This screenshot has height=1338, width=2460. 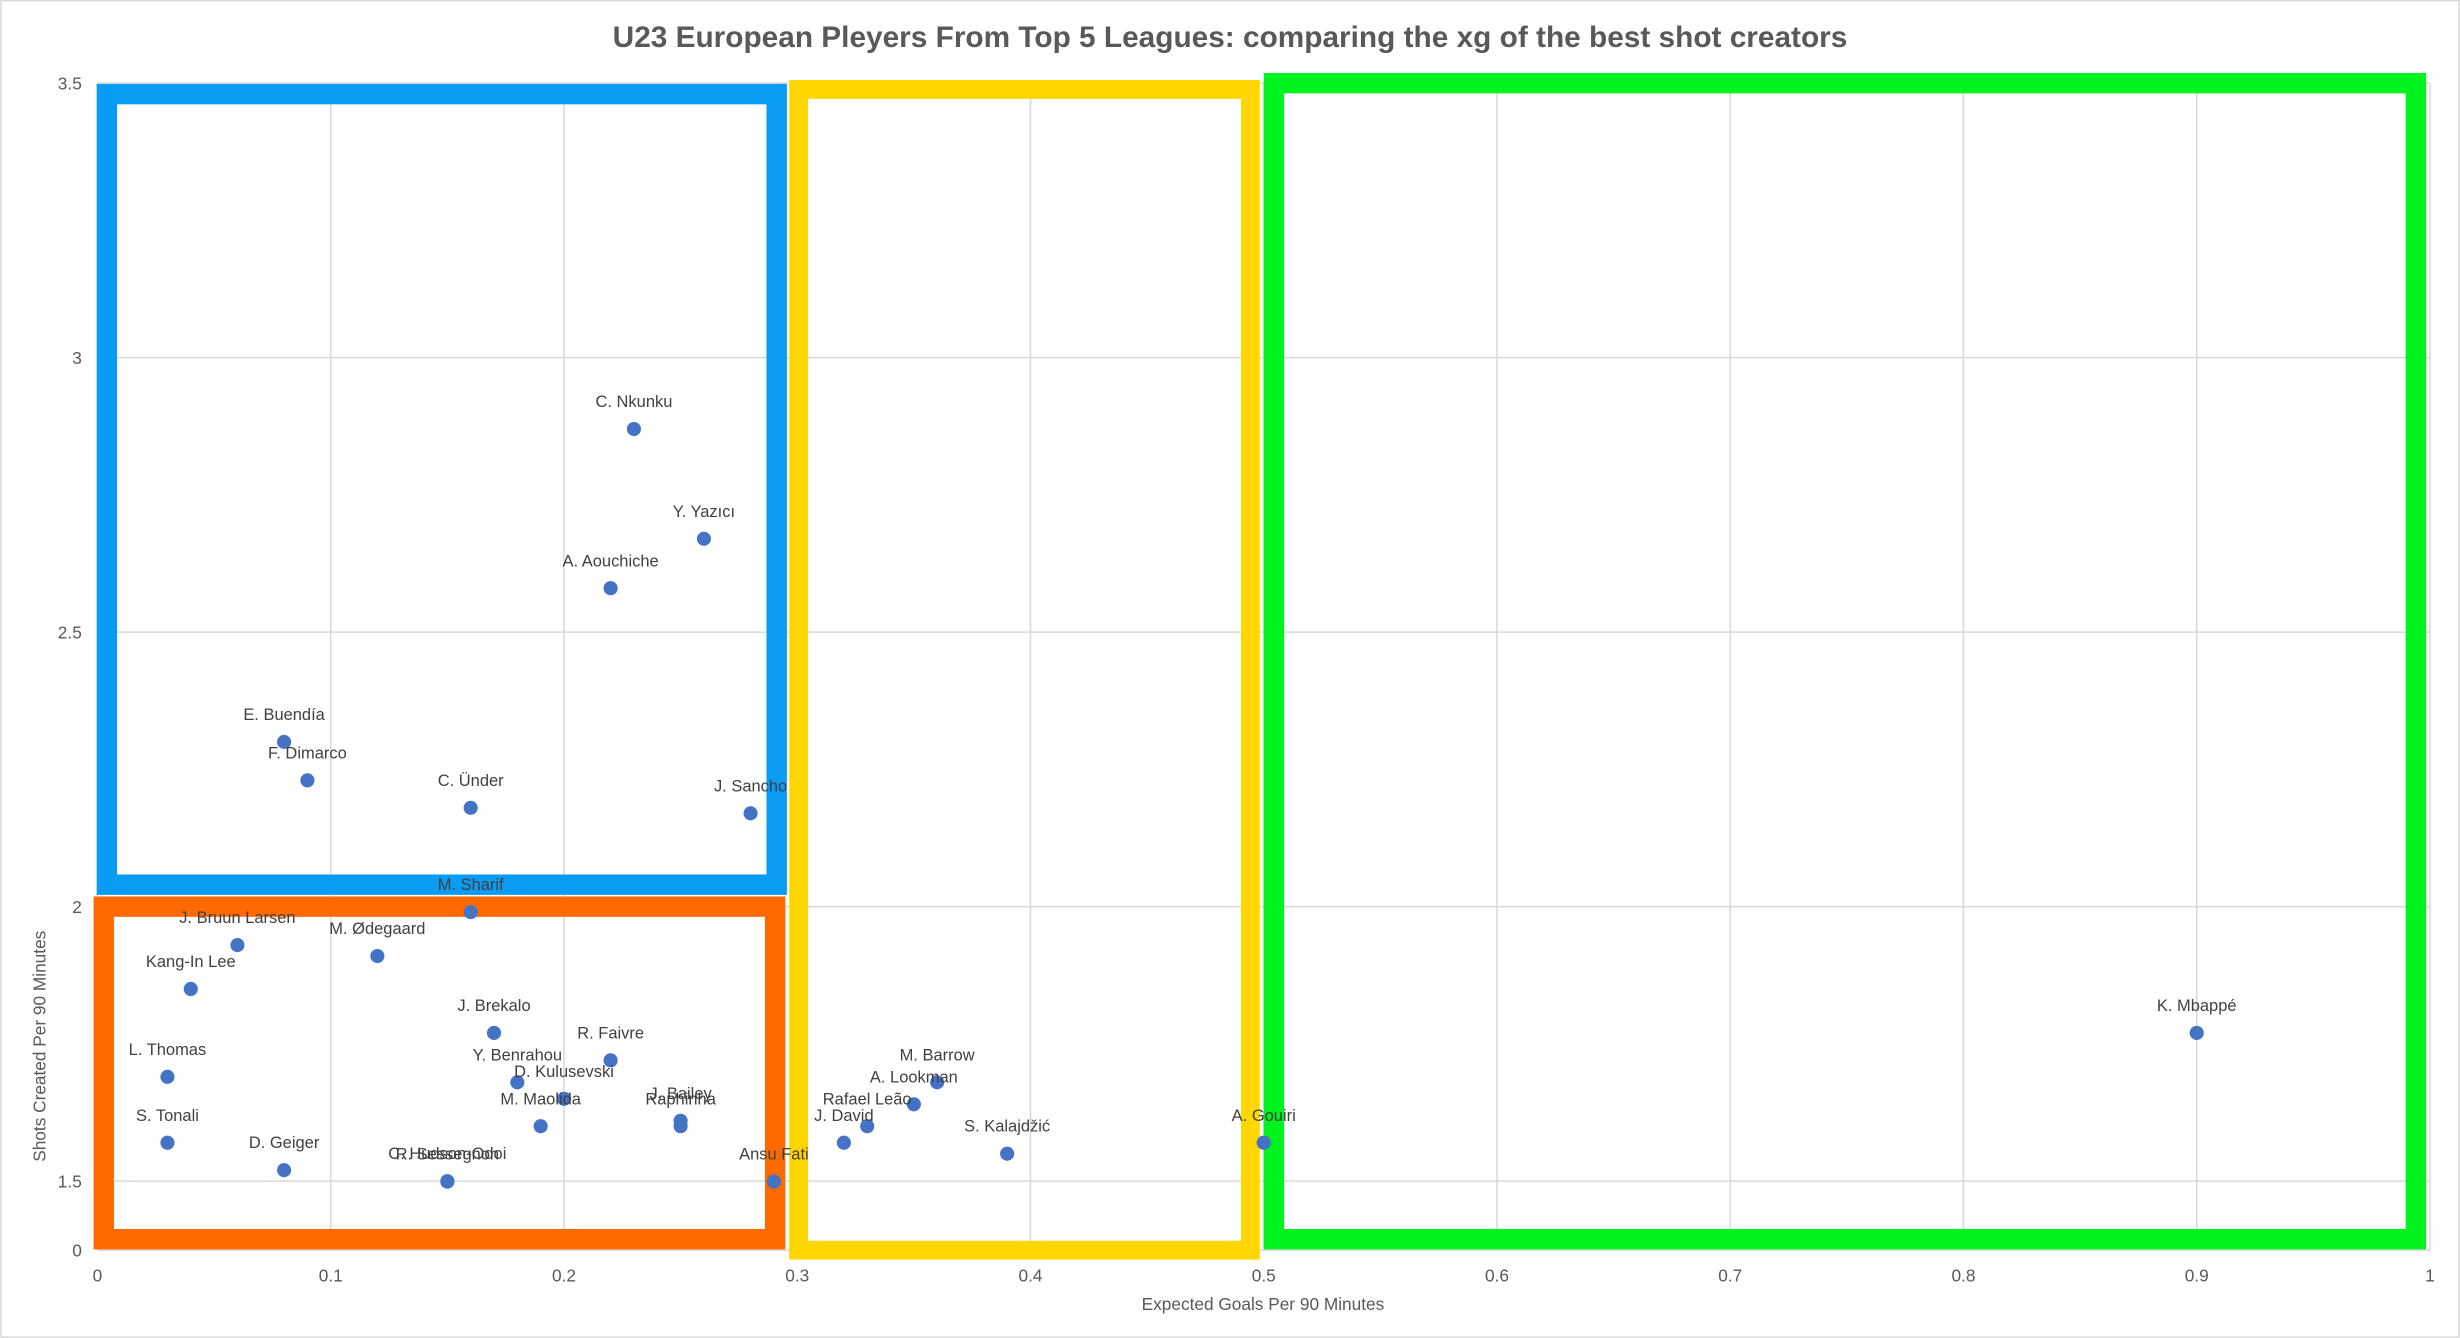 What do you see at coordinates (2197, 1276) in the screenshot?
I see `x-tick-label: 0.9` at bounding box center [2197, 1276].